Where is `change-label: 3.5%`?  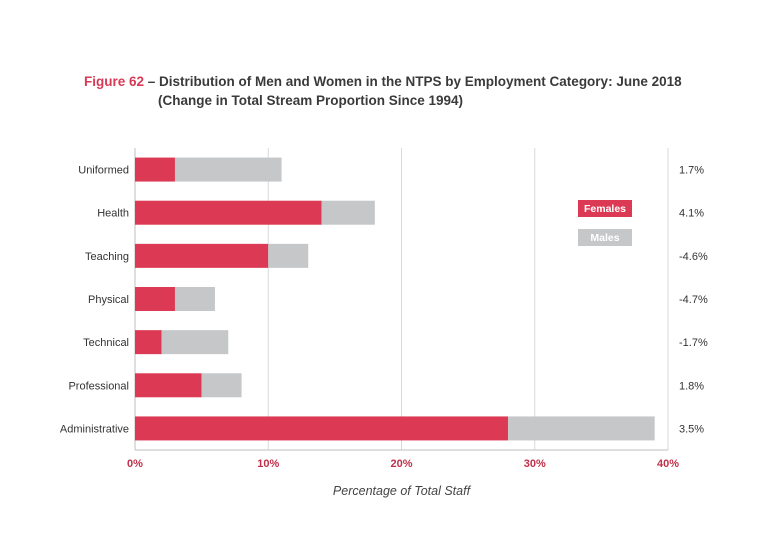 change-label: 3.5% is located at coordinates (691, 429).